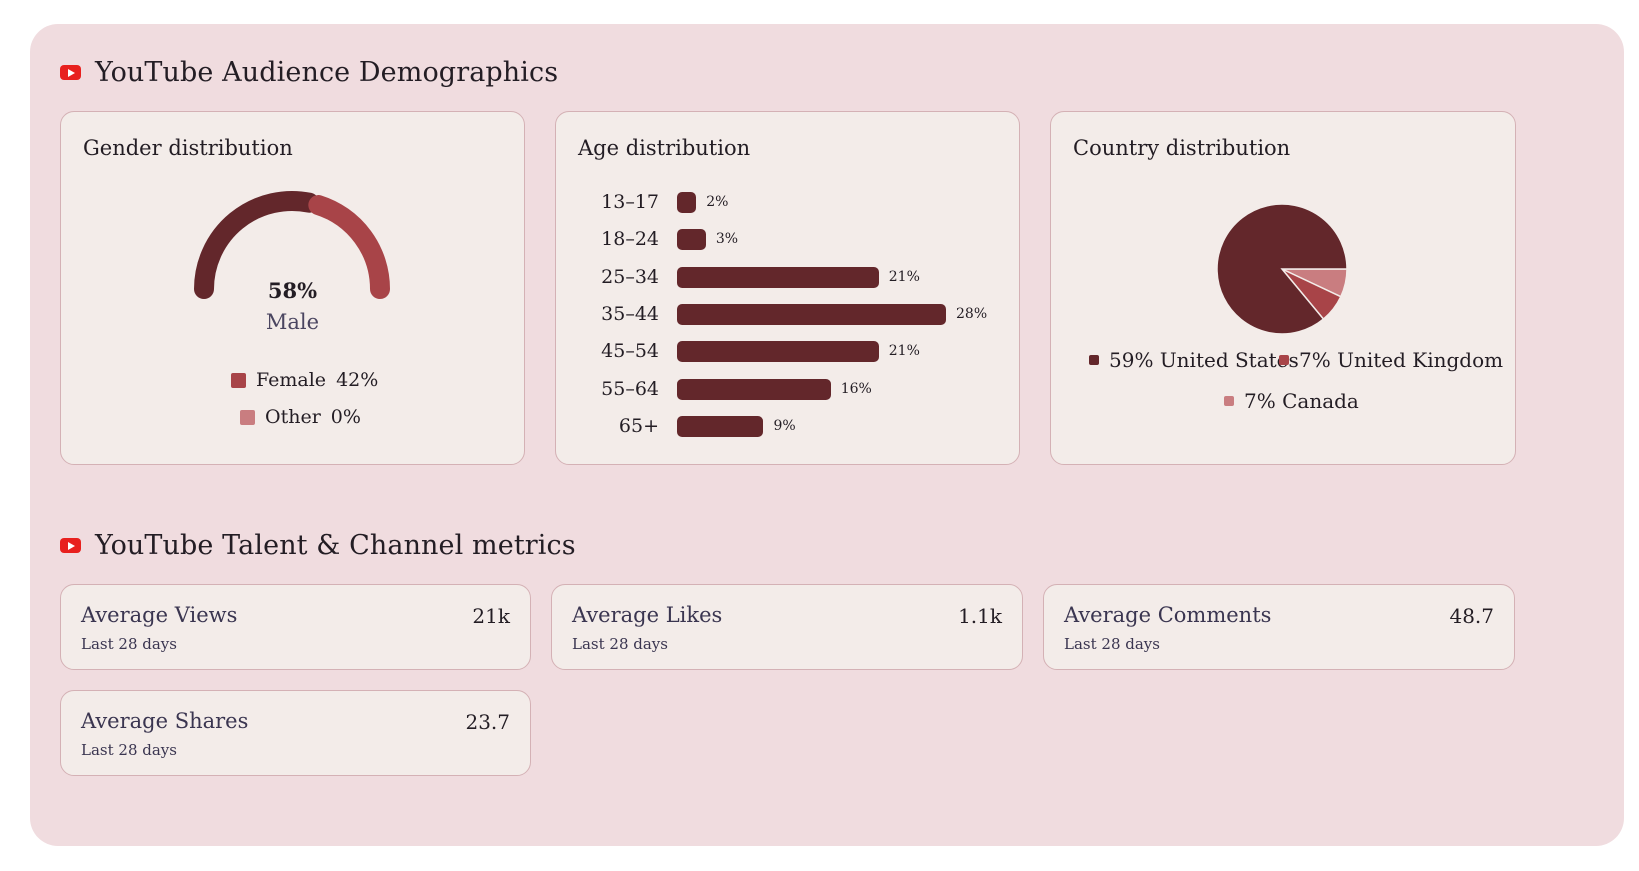 The height and width of the screenshot is (871, 1639). What do you see at coordinates (630, 351) in the screenshot?
I see `age-bucket-label: 45–54` at bounding box center [630, 351].